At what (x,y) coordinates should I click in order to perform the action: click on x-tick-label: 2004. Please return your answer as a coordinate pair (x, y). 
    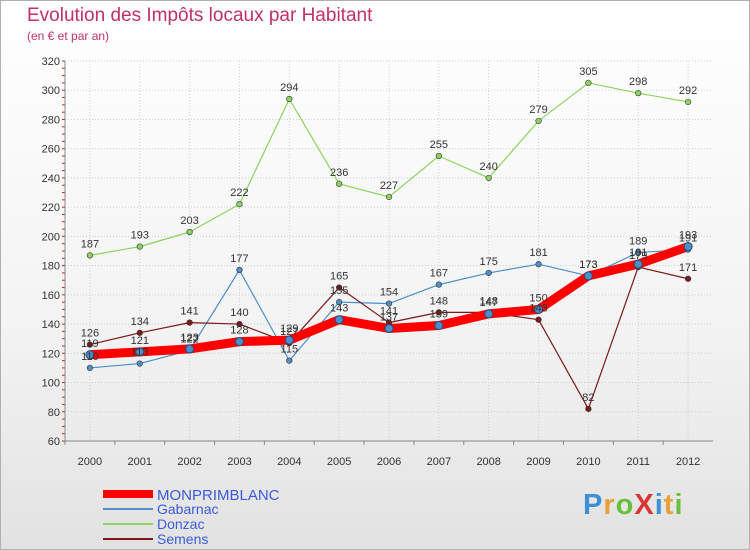
    Looking at the image, I should click on (289, 462).